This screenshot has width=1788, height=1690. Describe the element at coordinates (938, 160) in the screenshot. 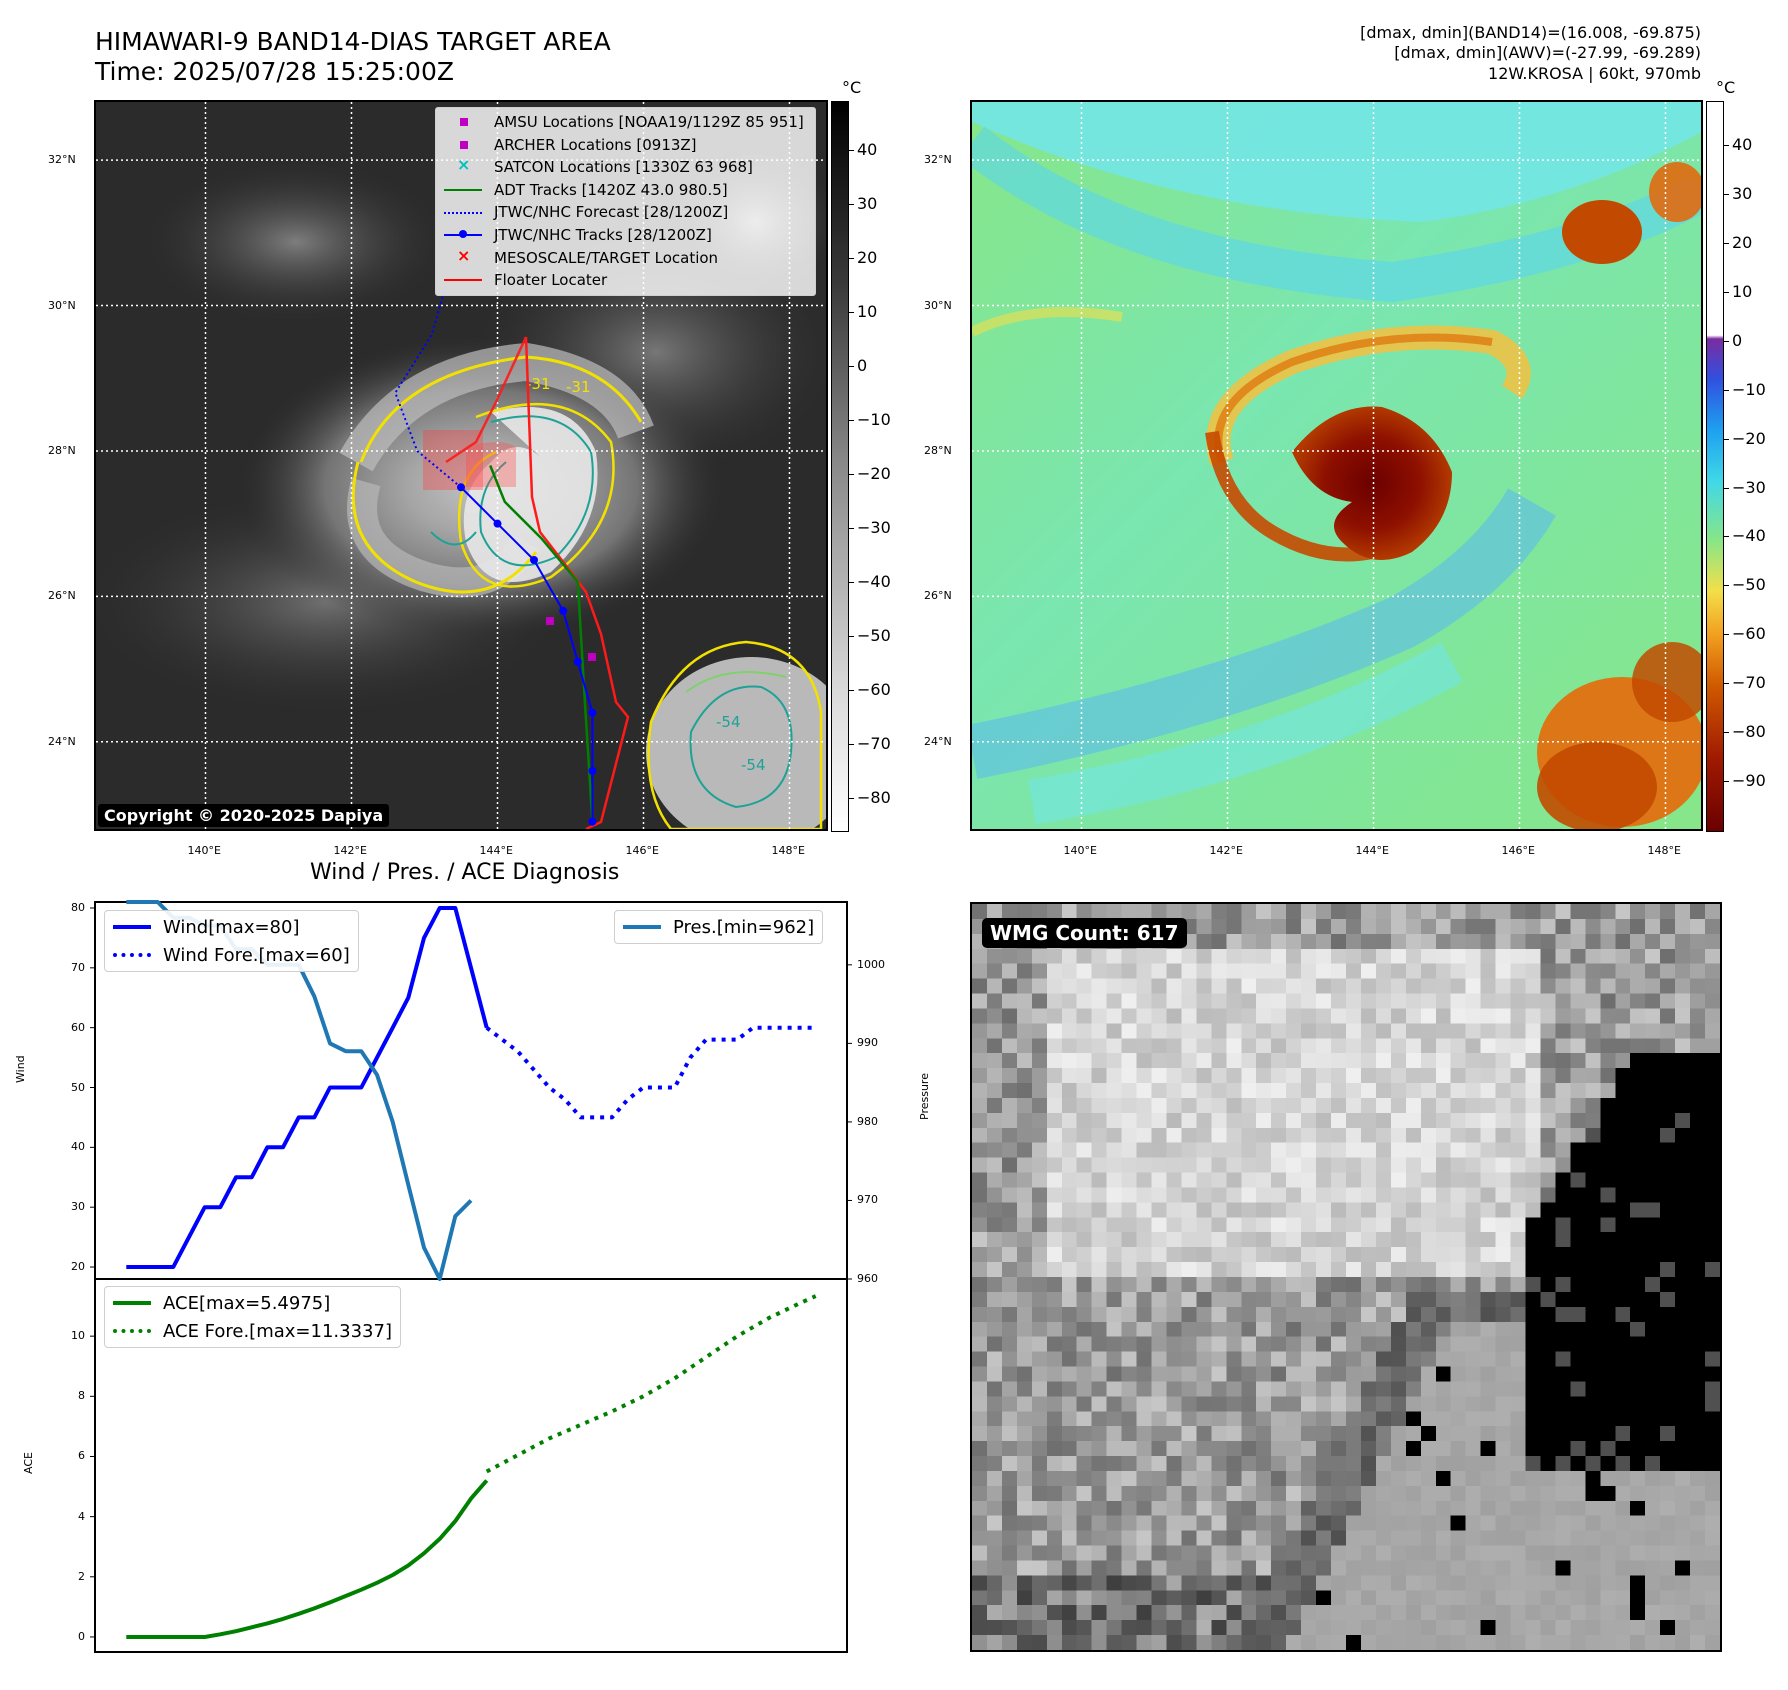

I see `latitude-tick-label: 32°N` at that location.